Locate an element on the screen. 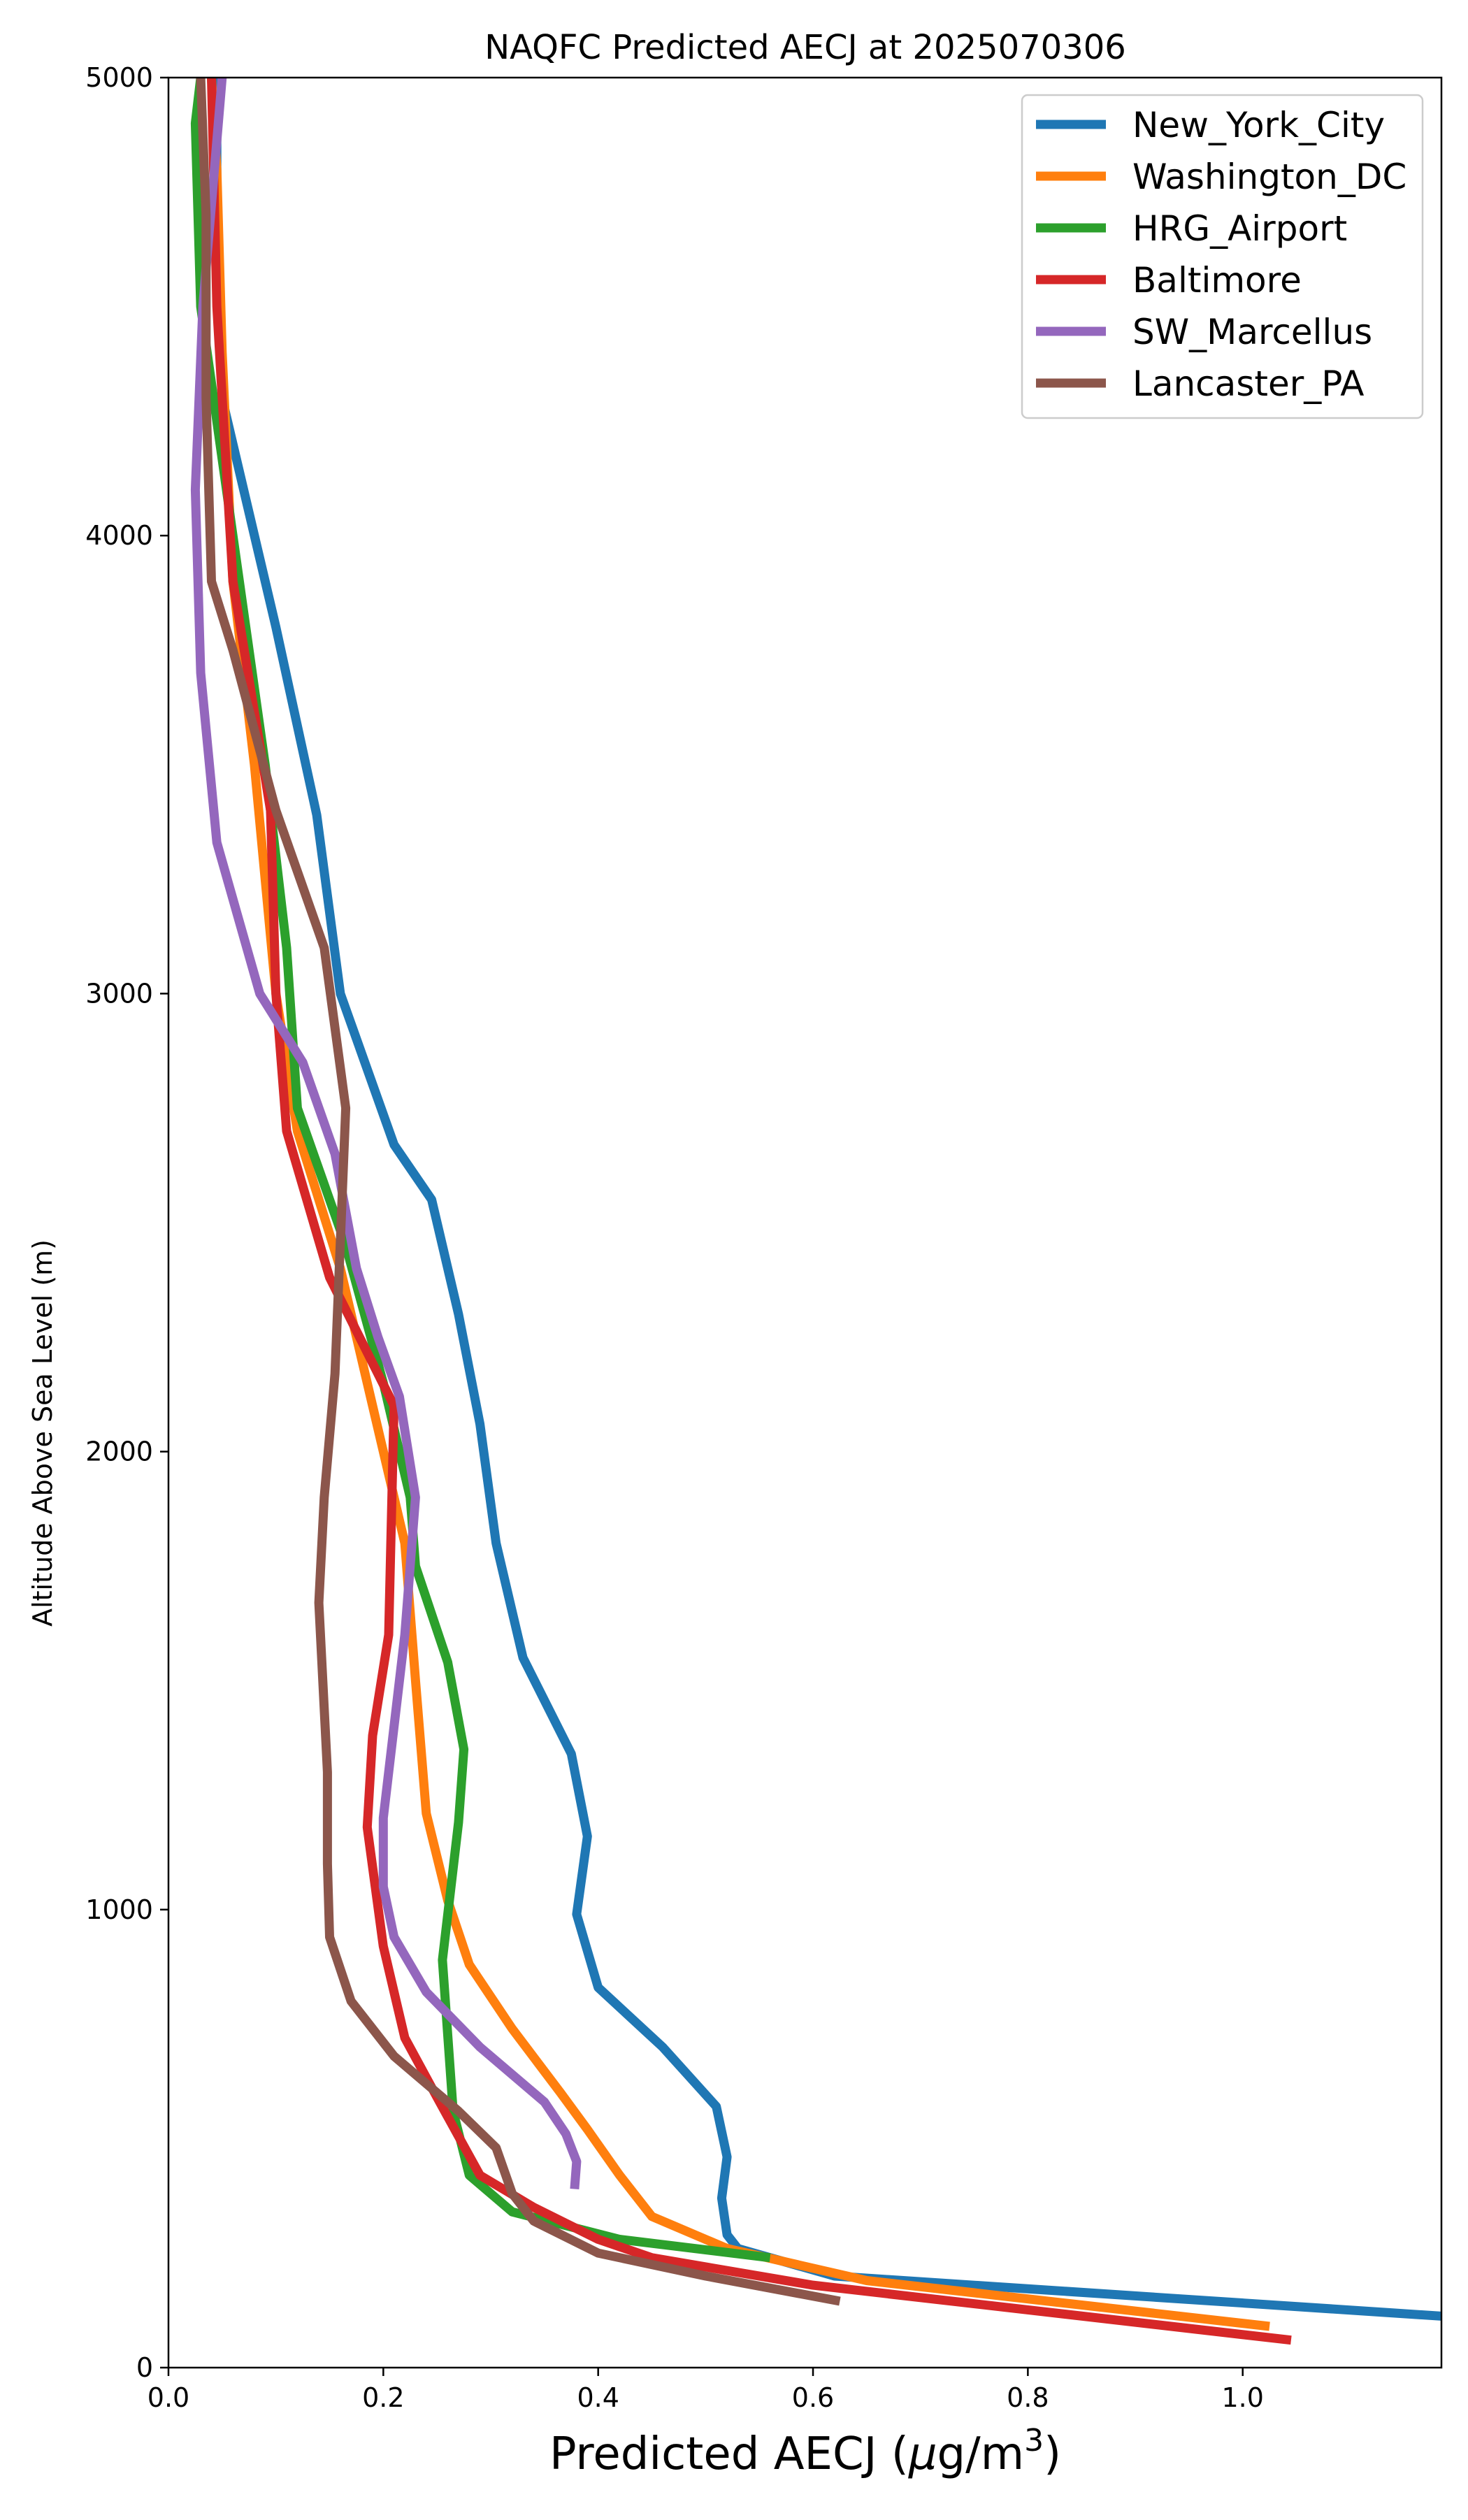 Image resolution: width=1468 pixels, height=2520 pixels. x-tick-label: 0.8 is located at coordinates (1028, 2397).